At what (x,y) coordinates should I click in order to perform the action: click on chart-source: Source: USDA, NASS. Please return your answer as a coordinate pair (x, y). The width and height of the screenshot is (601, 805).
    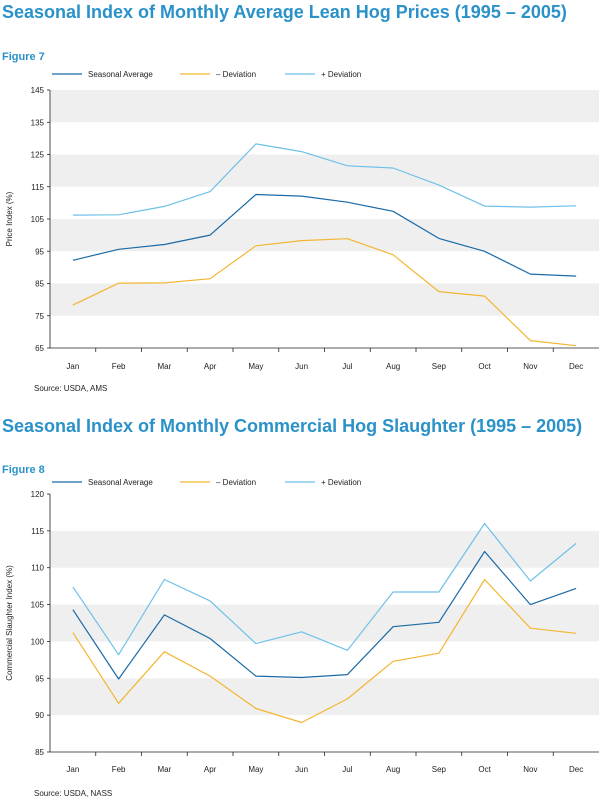
    Looking at the image, I should click on (73, 793).